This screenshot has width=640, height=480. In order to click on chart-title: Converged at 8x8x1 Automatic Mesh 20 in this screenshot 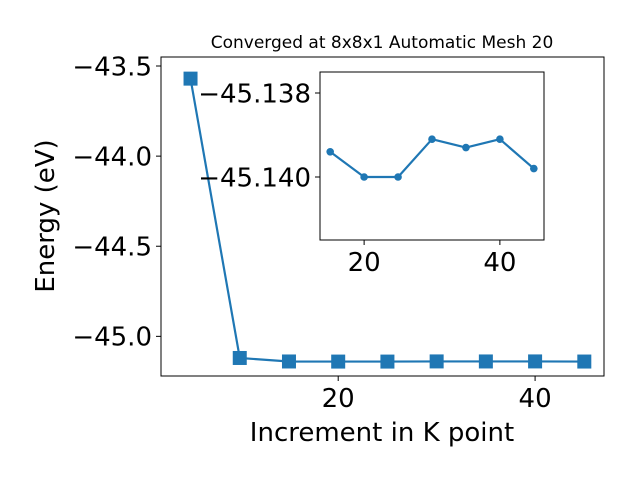, I will do `click(382, 43)`.